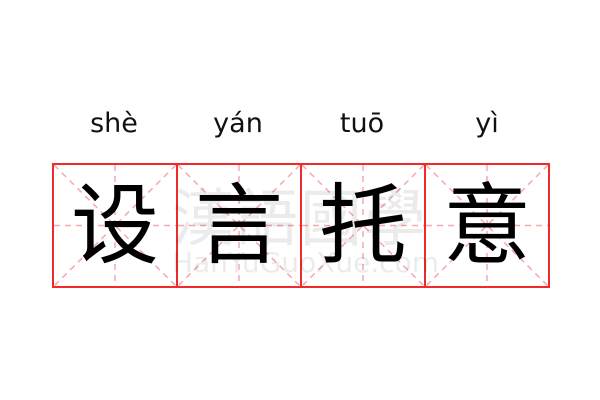 This screenshot has width=600, height=400. Describe the element at coordinates (238, 123) in the screenshot. I see `pinyin-2: yán` at that location.